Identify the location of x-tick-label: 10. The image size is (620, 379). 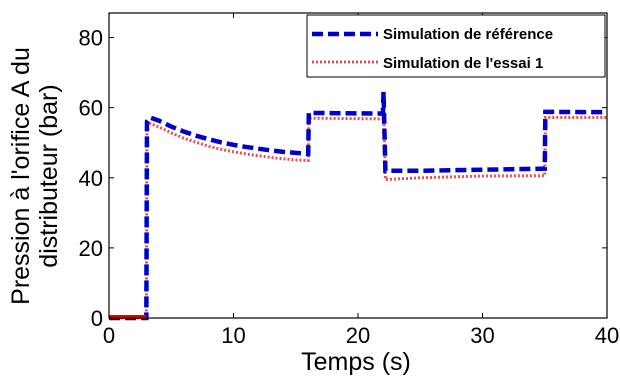
(233, 335).